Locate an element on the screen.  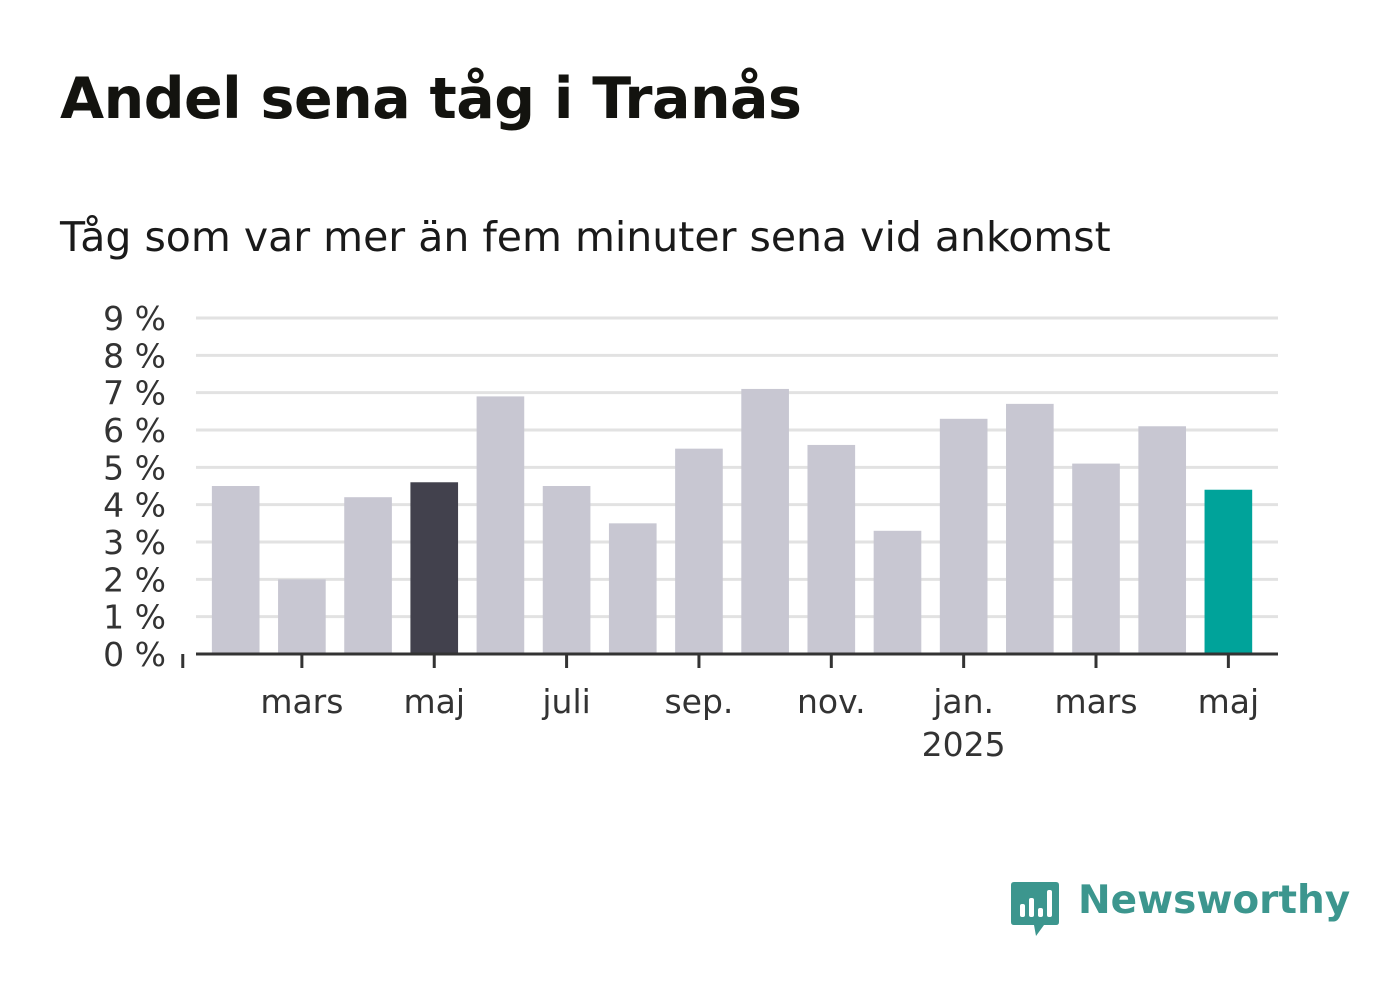
y-tick-label: 6 % is located at coordinates (134, 430).